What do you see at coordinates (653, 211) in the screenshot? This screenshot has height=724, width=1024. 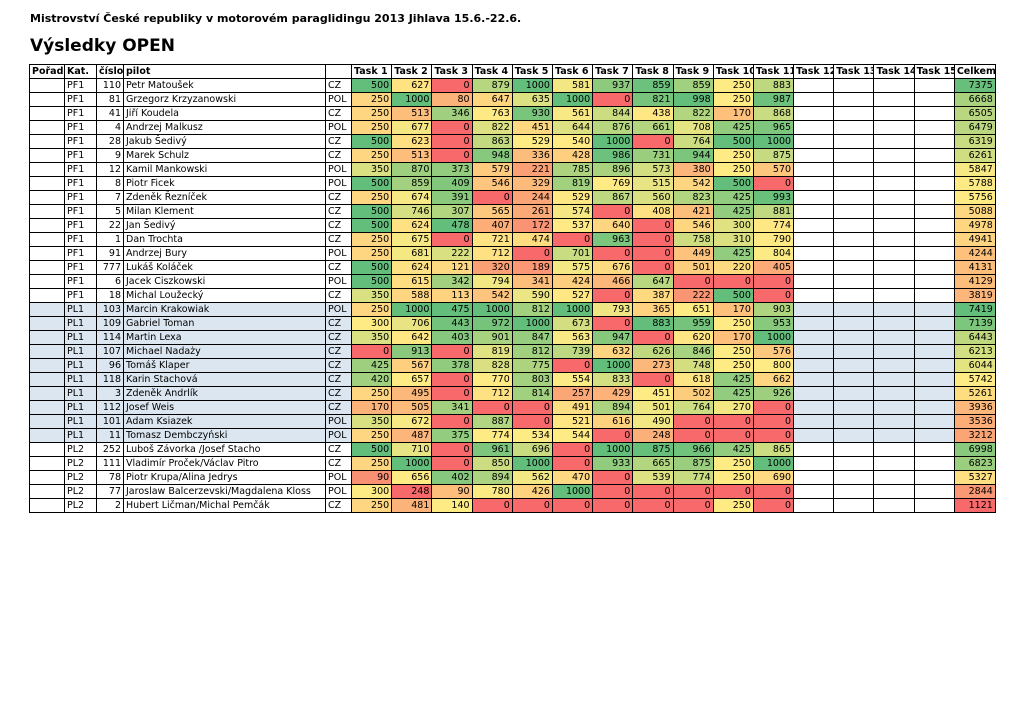 I see `task-score: 408` at bounding box center [653, 211].